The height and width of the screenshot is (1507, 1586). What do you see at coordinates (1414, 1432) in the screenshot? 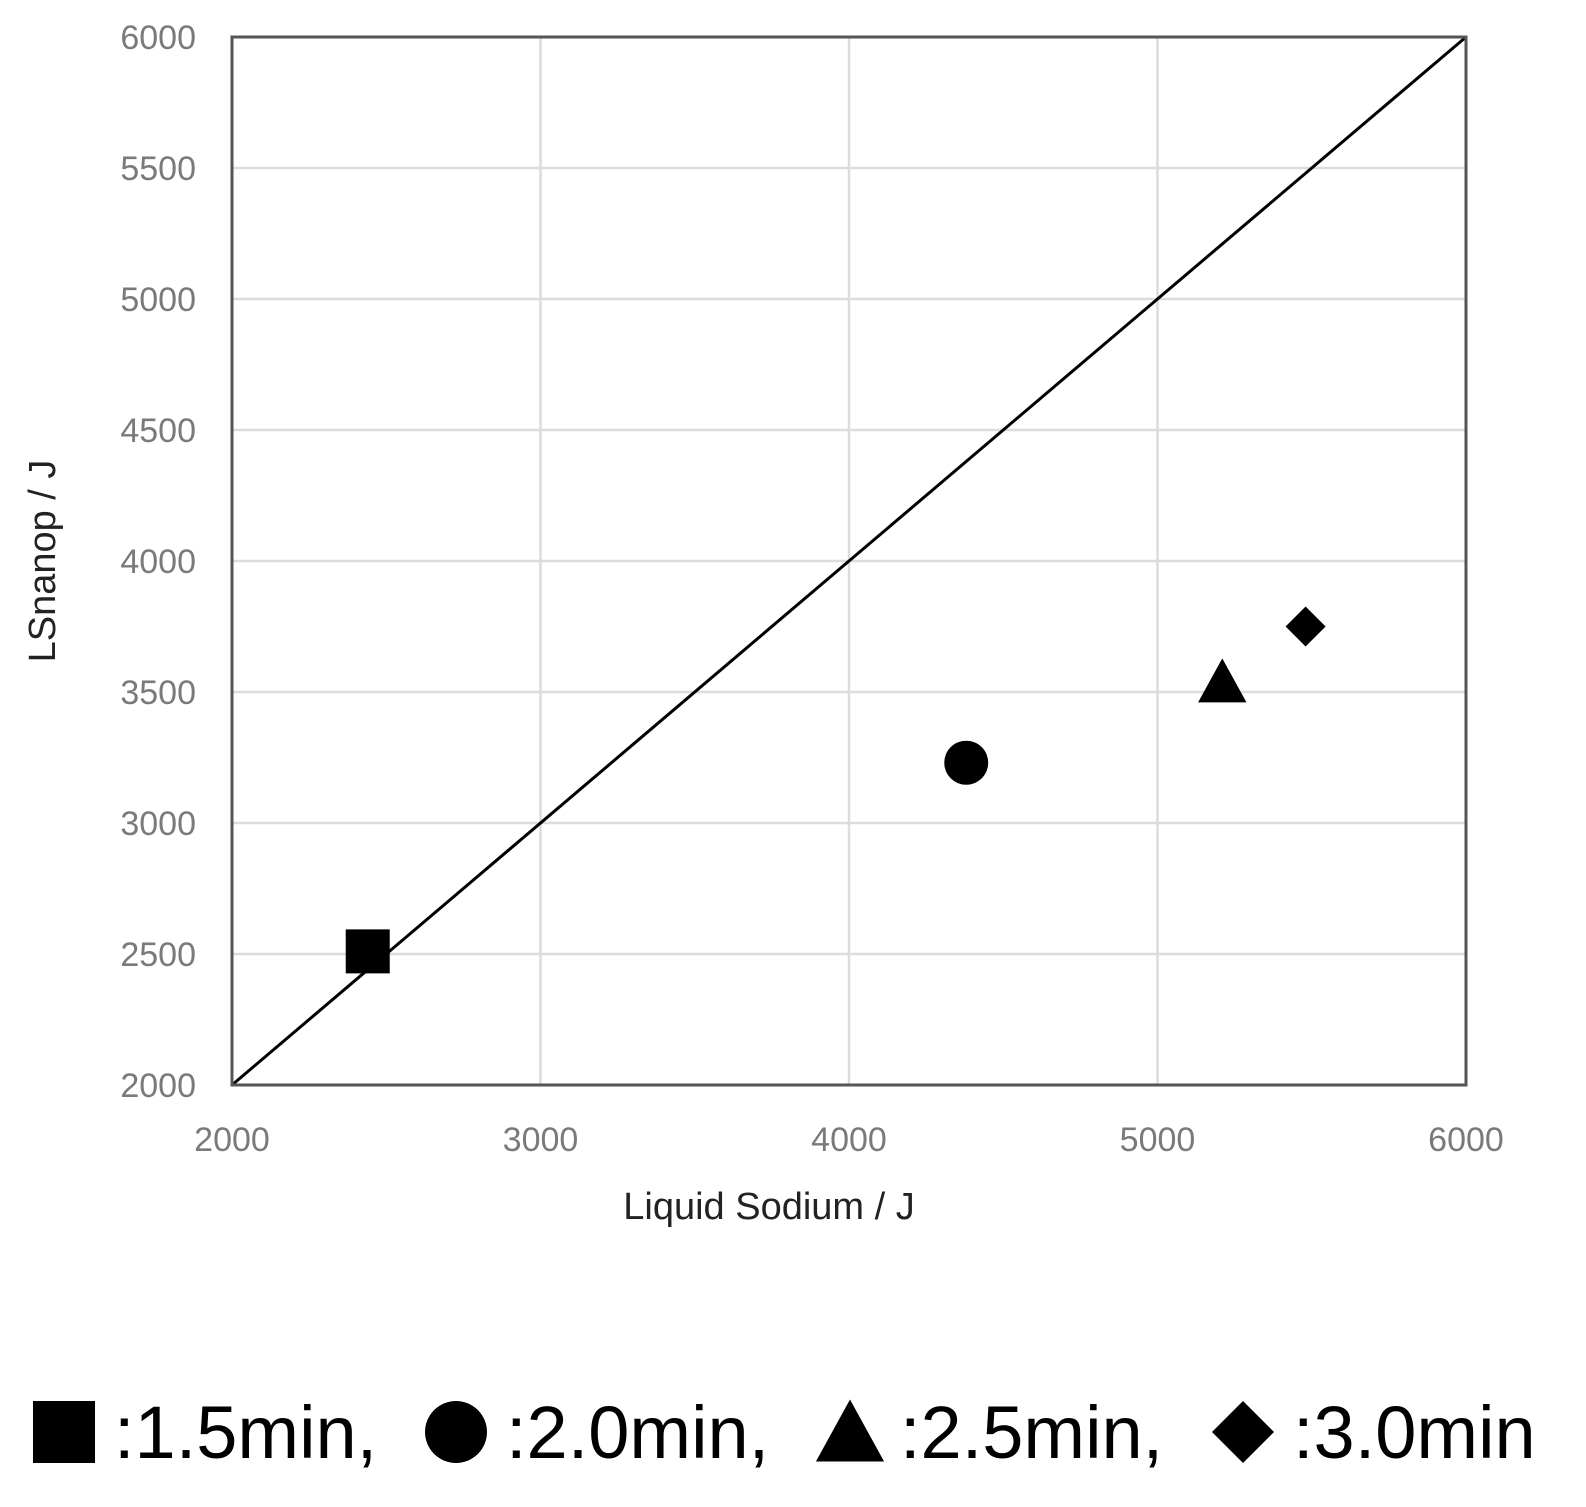
I see `legend-label: :3.0min` at bounding box center [1414, 1432].